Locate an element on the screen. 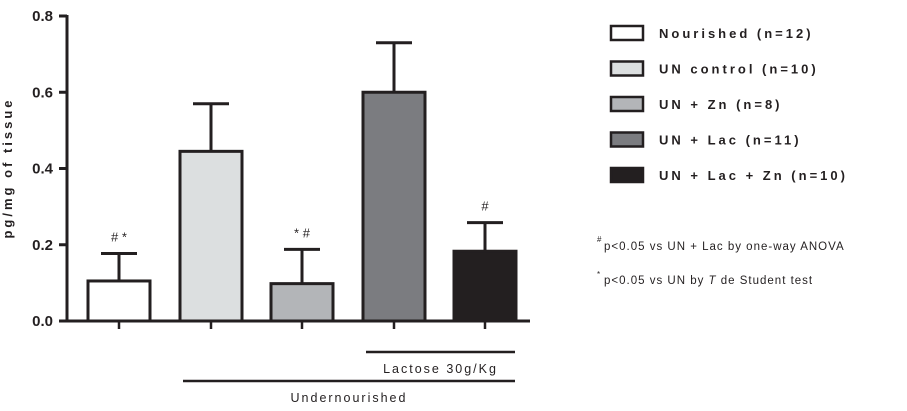 The height and width of the screenshot is (411, 907). note-text: p<0.05 vs UN + Lac by one-way ANOVA is located at coordinates (724, 247).